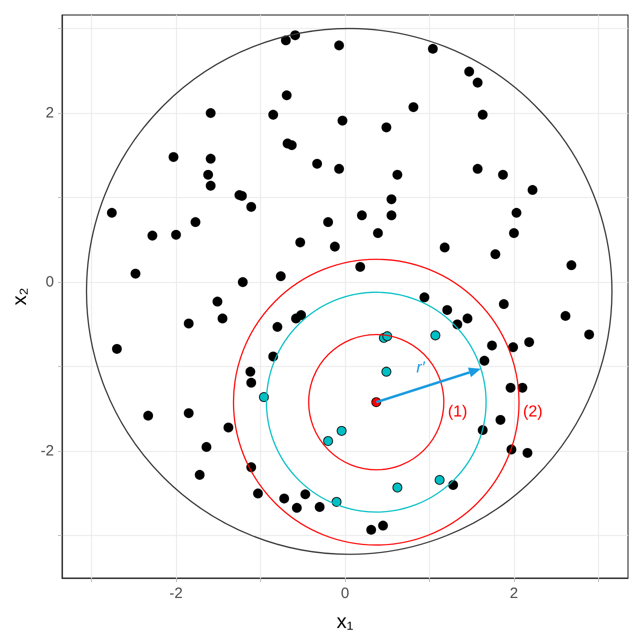 The width and height of the screenshot is (643, 641). Describe the element at coordinates (19, 297) in the screenshot. I see `y-axis-title: x₂` at that location.